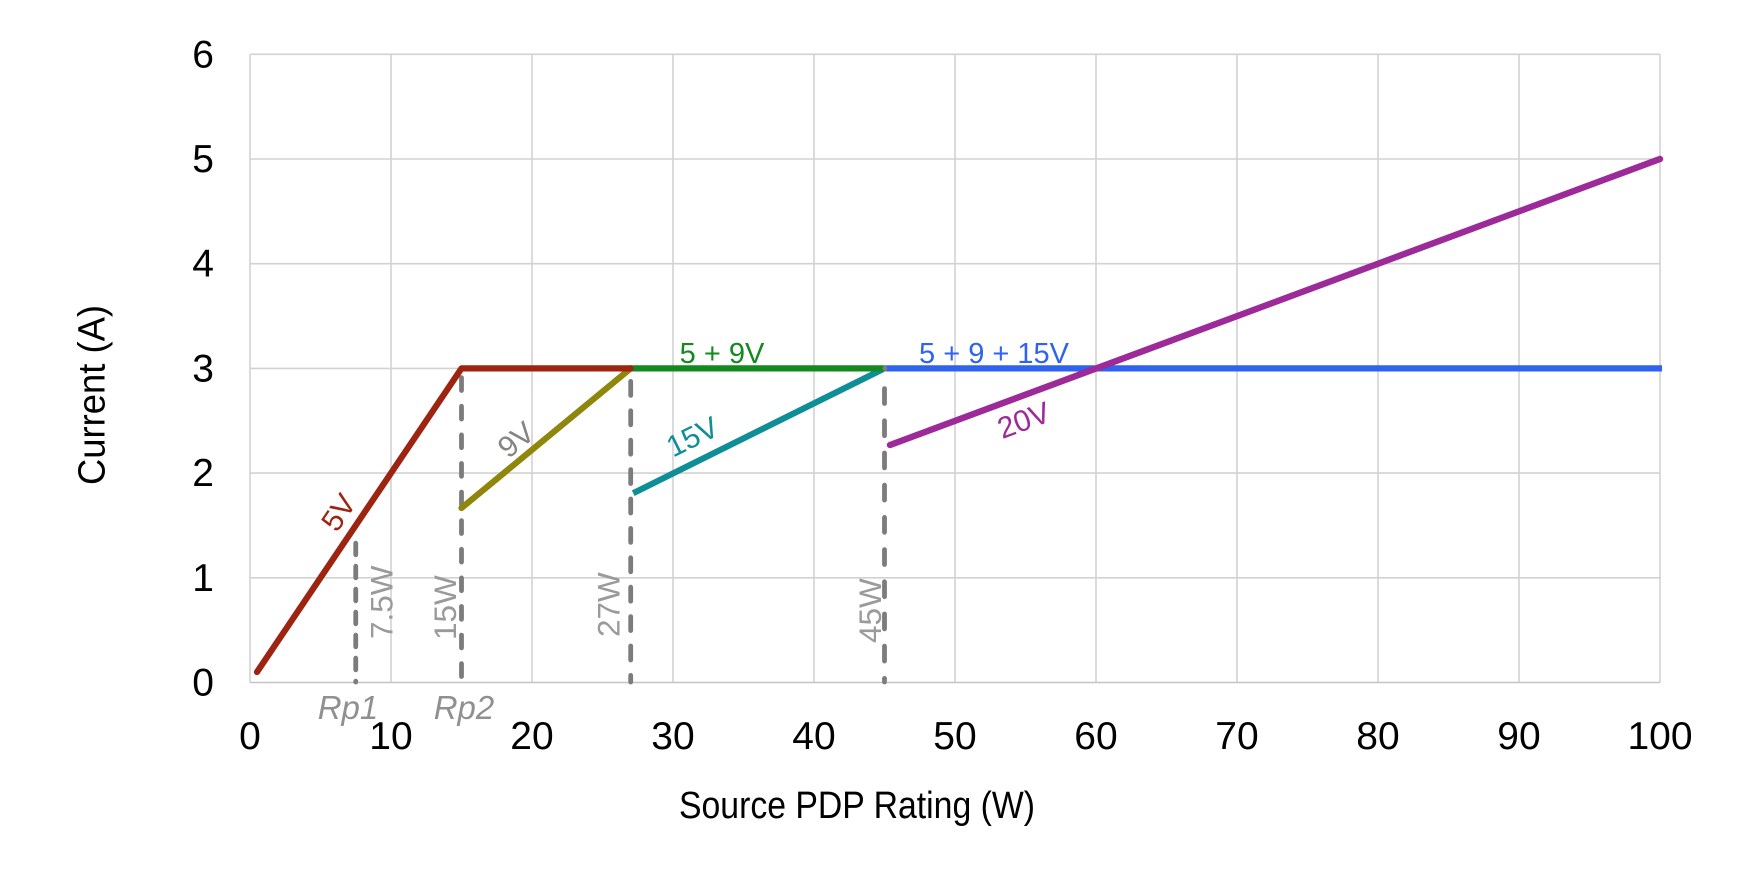  What do you see at coordinates (1095, 736) in the screenshot?
I see `svg-text: 60` at bounding box center [1095, 736].